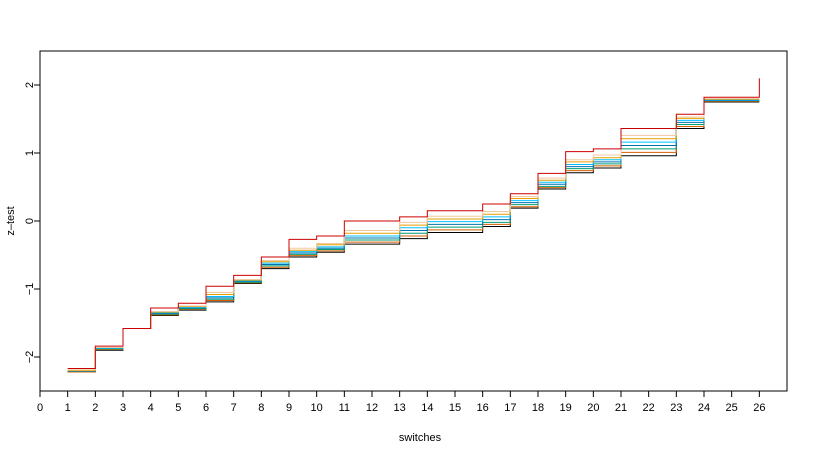 This screenshot has height=458, width=814. What do you see at coordinates (30, 85) in the screenshot?
I see `y-tick-label: 2` at bounding box center [30, 85].